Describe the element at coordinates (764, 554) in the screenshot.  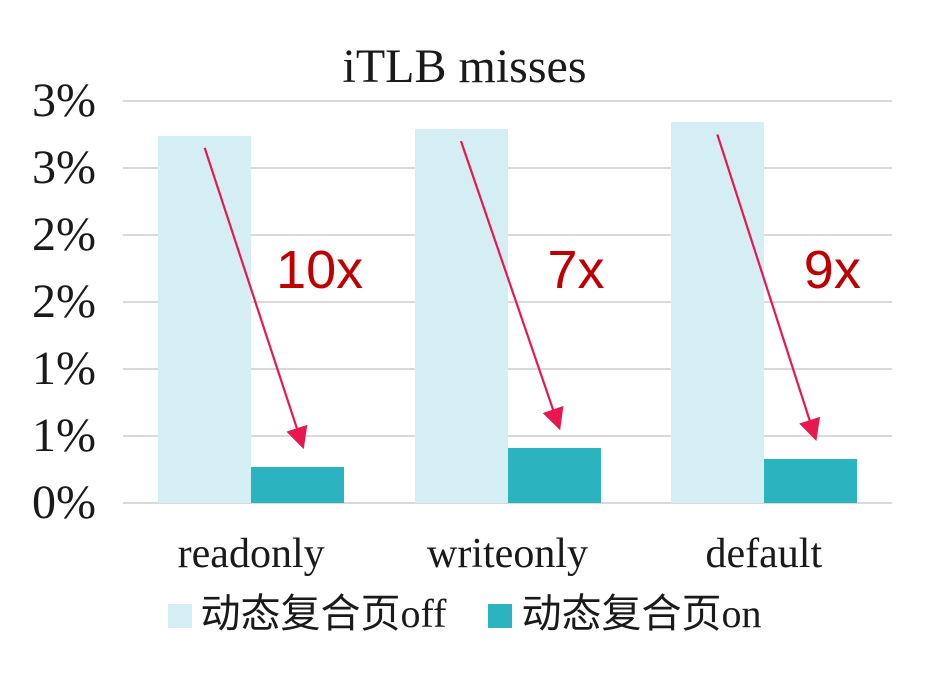
I see `category-label: default` at that location.